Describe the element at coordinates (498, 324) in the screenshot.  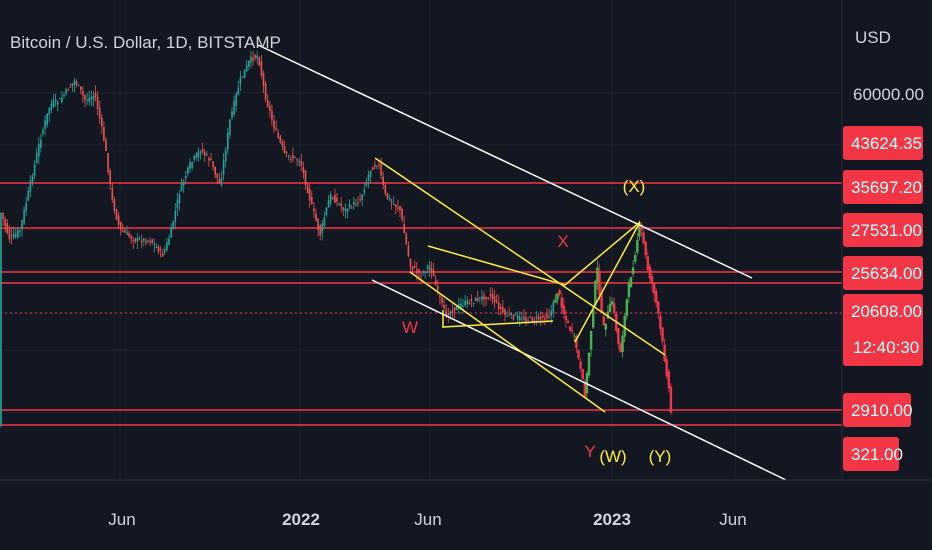
I see `wedge-base-line` at that location.